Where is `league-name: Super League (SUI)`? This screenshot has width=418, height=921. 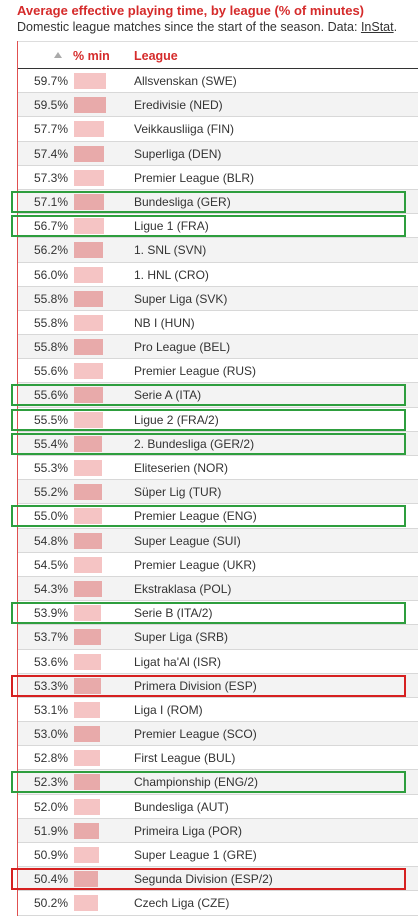 league-name: Super League (SUI) is located at coordinates (187, 540).